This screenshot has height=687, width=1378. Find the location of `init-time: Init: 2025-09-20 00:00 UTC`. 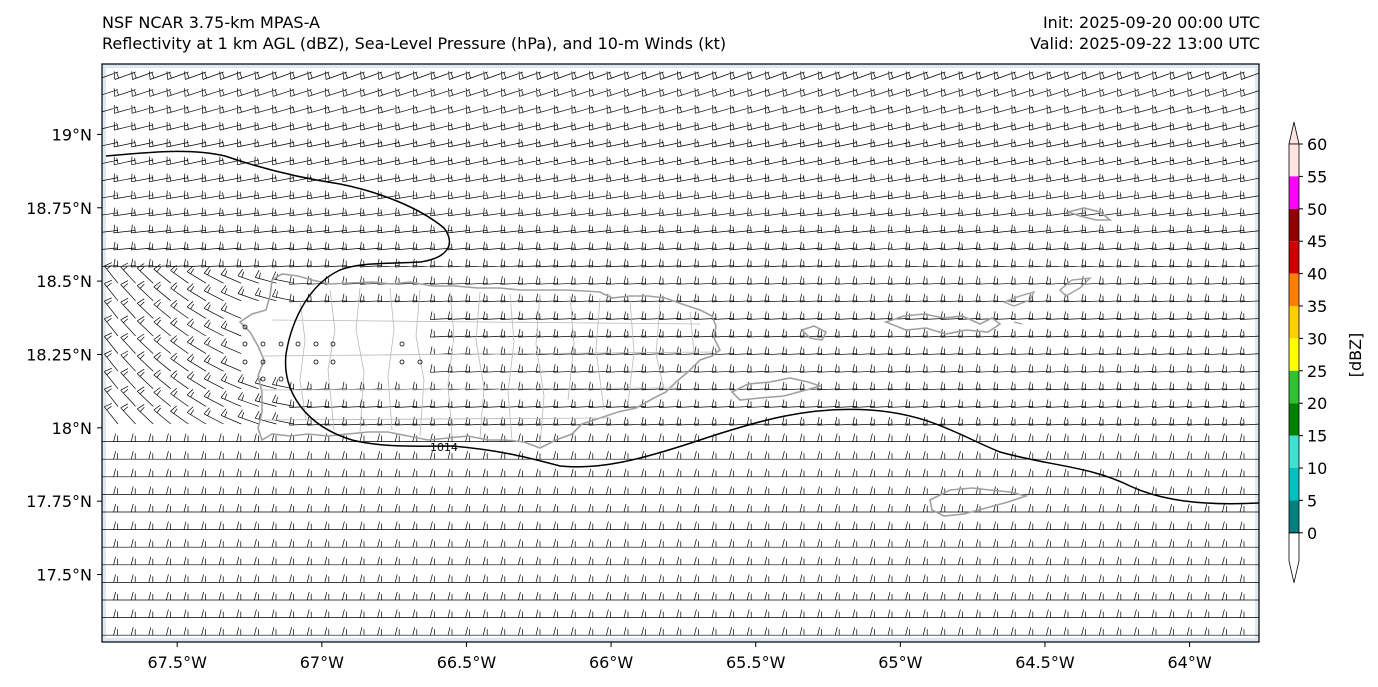

init-time: Init: 2025-09-20 00:00 UTC is located at coordinates (1151, 22).